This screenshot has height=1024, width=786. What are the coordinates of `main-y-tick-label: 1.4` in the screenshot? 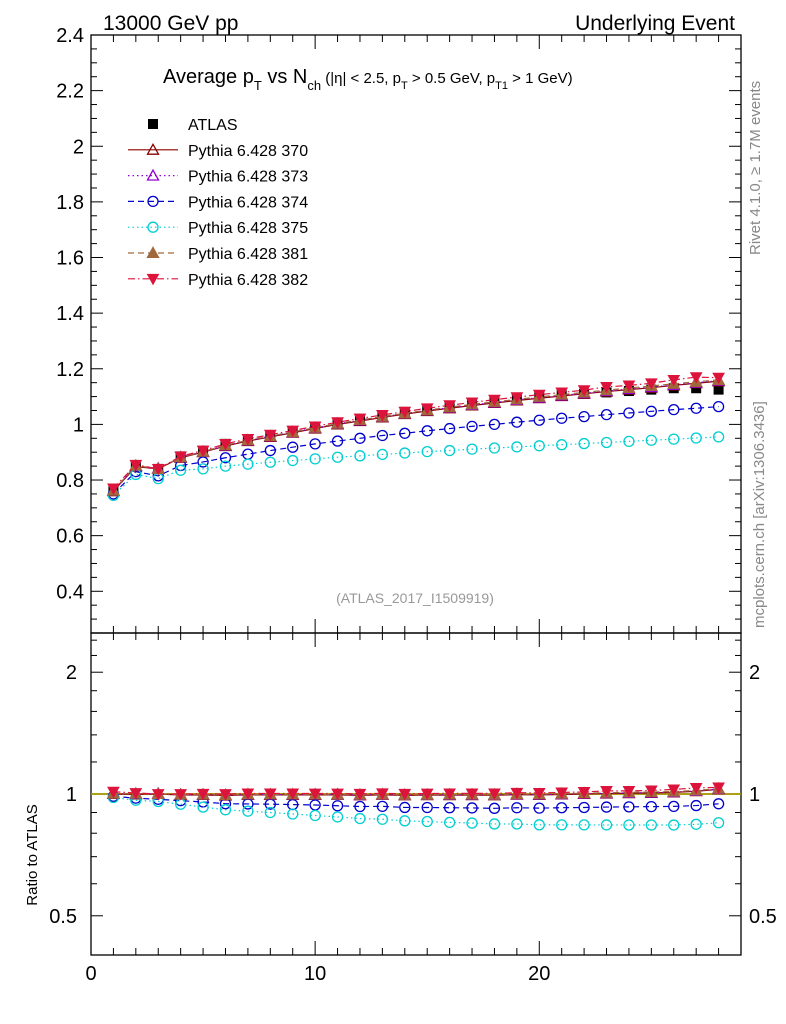 It's located at (70, 314).